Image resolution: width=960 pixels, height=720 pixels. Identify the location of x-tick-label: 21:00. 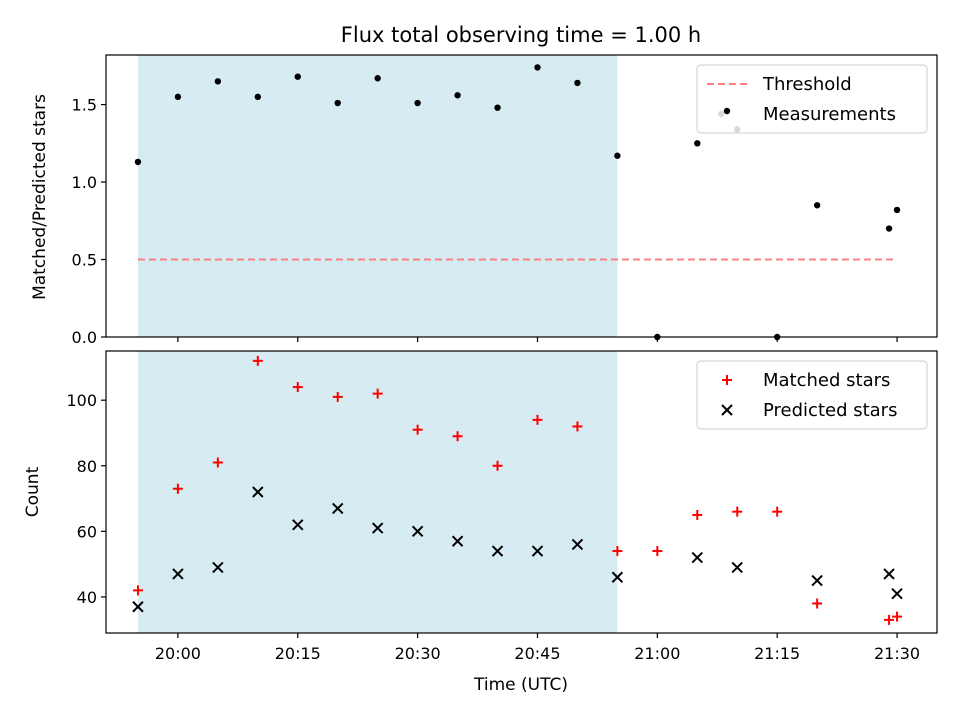
(657, 653).